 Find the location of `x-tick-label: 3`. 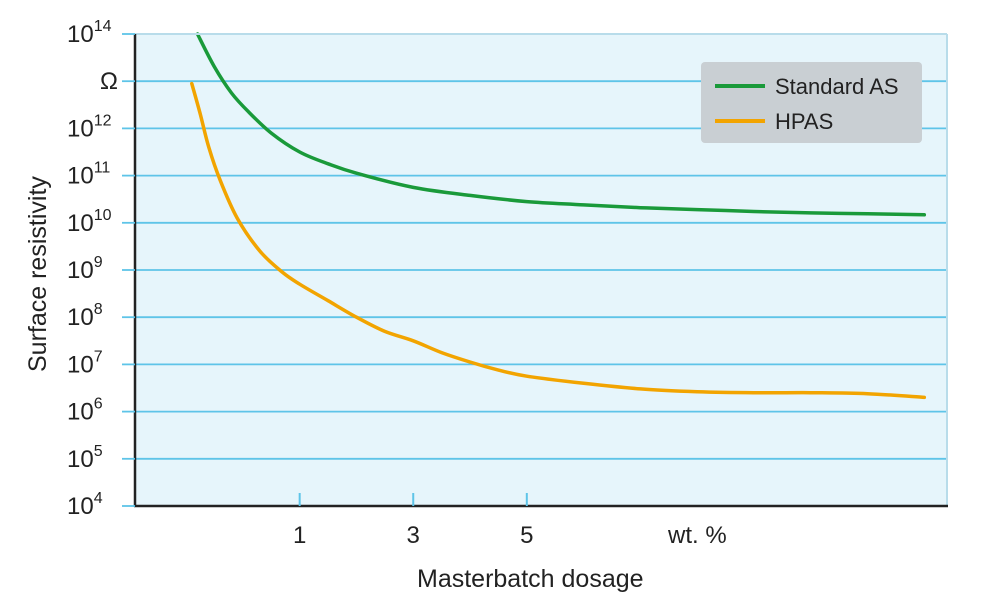

x-tick-label: 3 is located at coordinates (413, 535).